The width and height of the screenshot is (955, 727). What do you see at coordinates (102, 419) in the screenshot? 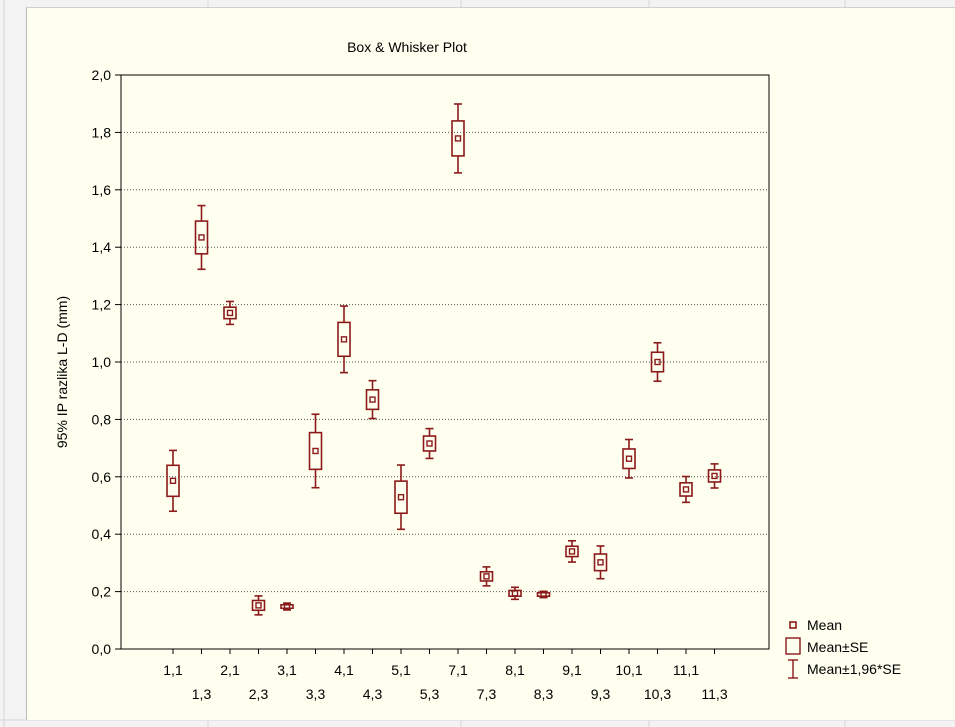
I see `y-tick-label: 0,8` at bounding box center [102, 419].